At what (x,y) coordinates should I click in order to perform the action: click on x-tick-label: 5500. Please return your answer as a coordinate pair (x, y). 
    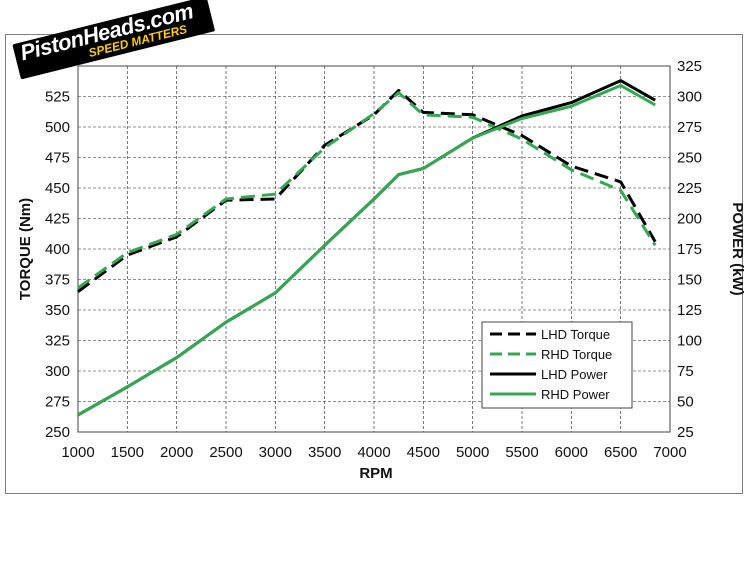
    Looking at the image, I should click on (521, 452).